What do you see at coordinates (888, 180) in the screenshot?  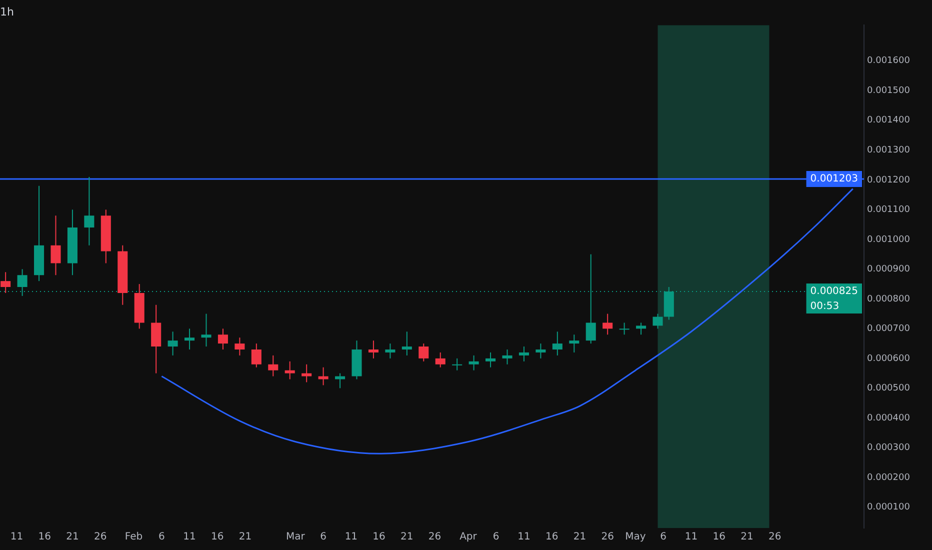 I see `y-tick-label: 0.001200` at bounding box center [888, 180].